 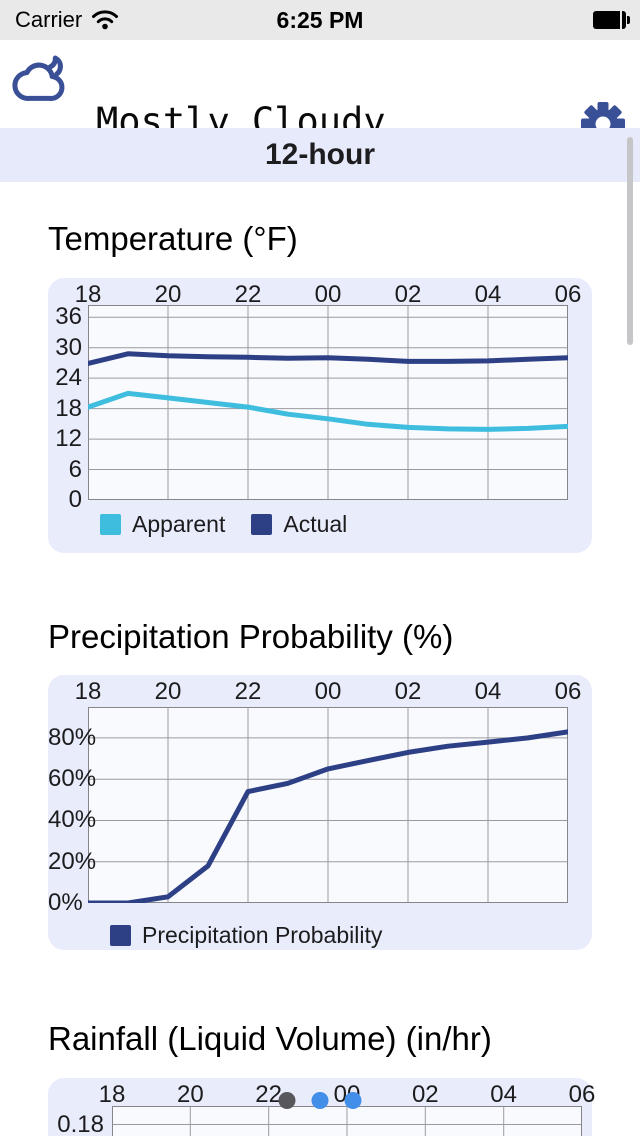 I want to click on chart-legend: Apparent Actual, so click(x=223, y=524).